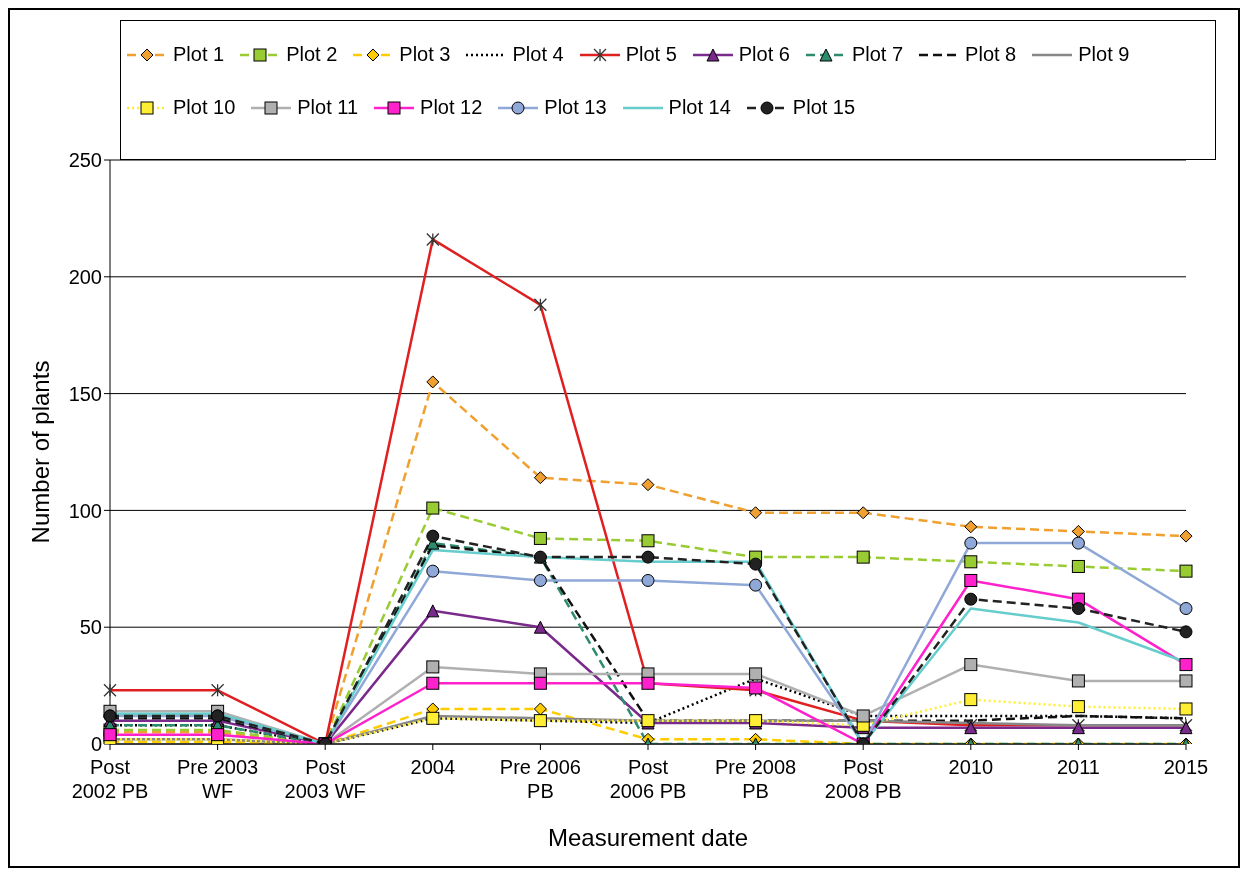  What do you see at coordinates (96, 744) in the screenshot?
I see `y-tick-label: 0` at bounding box center [96, 744].